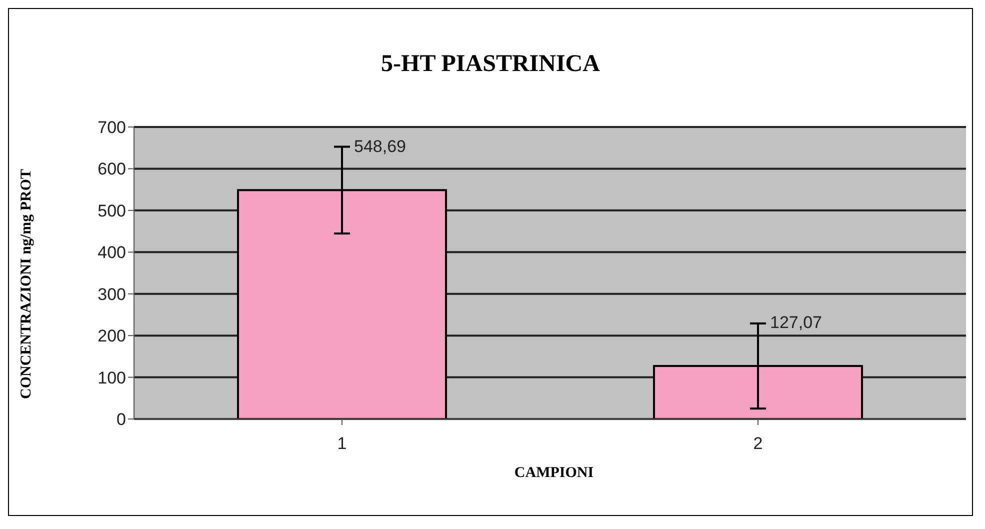 The image size is (985, 529). I want to click on x-axis-title: CAMPIONI, so click(554, 473).